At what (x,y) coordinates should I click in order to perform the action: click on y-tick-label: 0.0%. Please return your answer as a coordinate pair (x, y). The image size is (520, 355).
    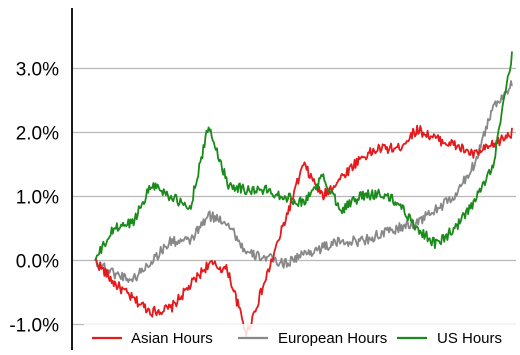
    Looking at the image, I should click on (37, 262).